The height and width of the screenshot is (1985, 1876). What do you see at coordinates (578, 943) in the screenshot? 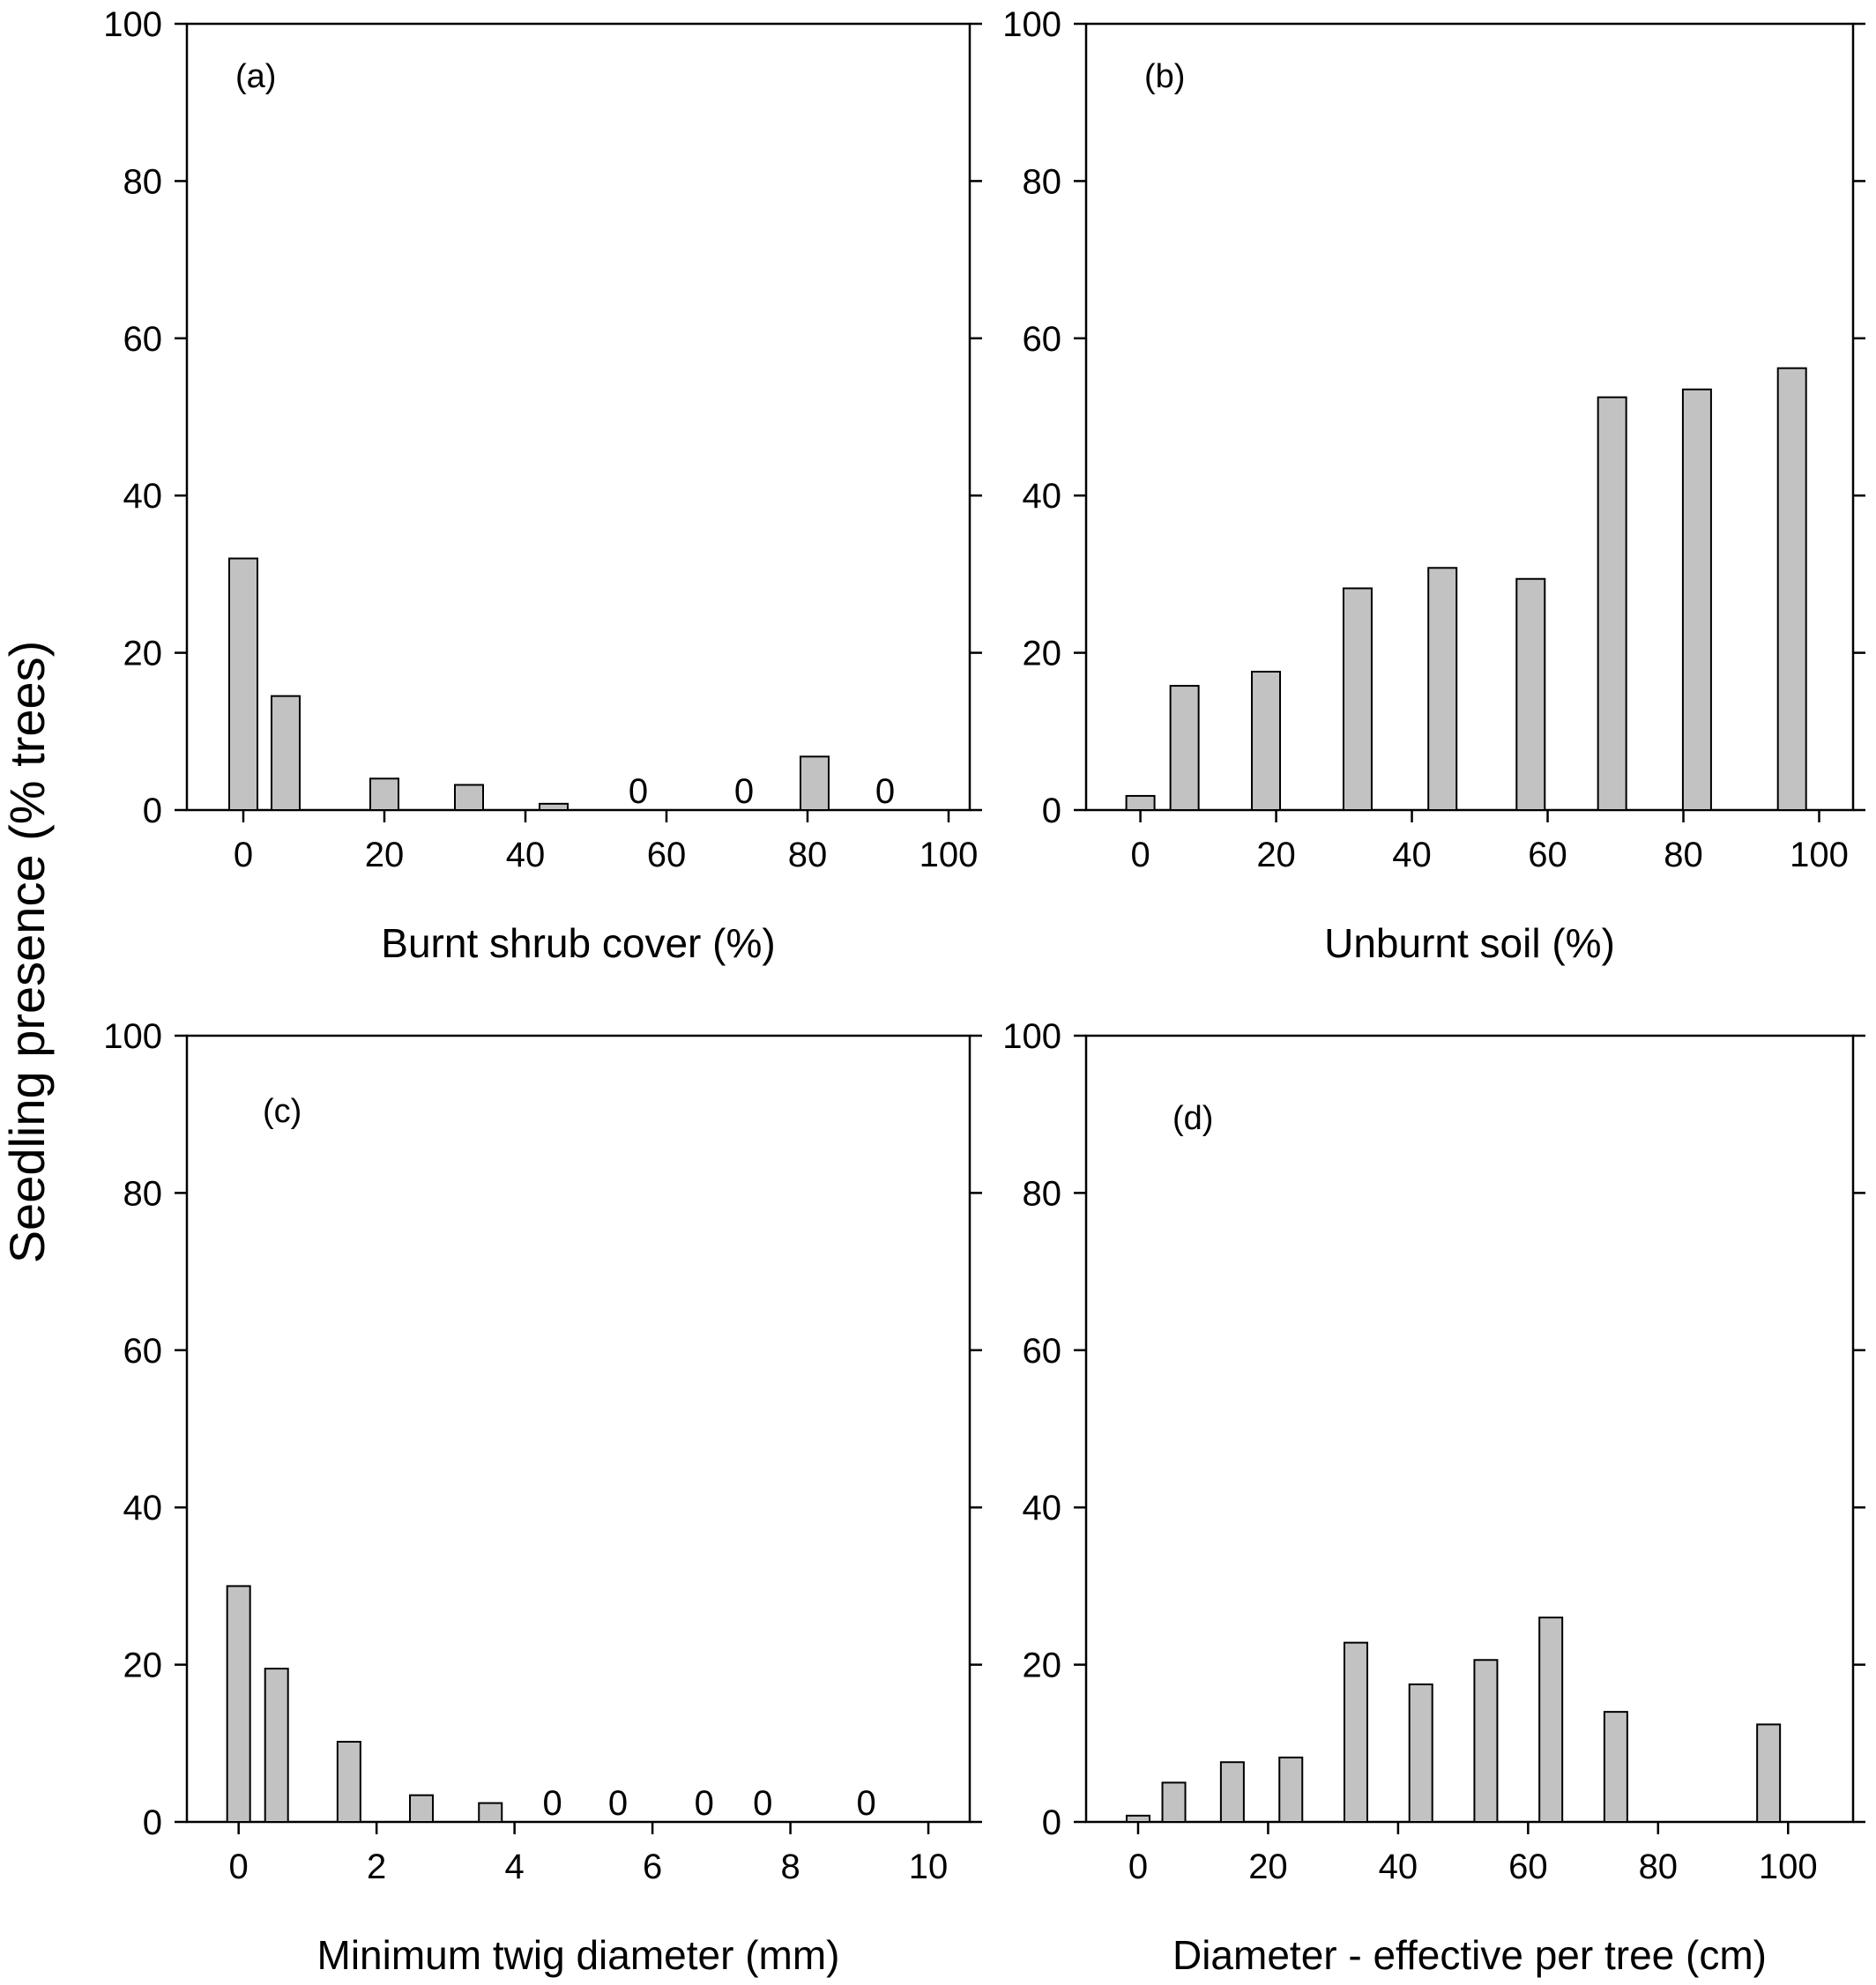
I see `x-axis-title: Burnt shrub cover (%)` at bounding box center [578, 943].